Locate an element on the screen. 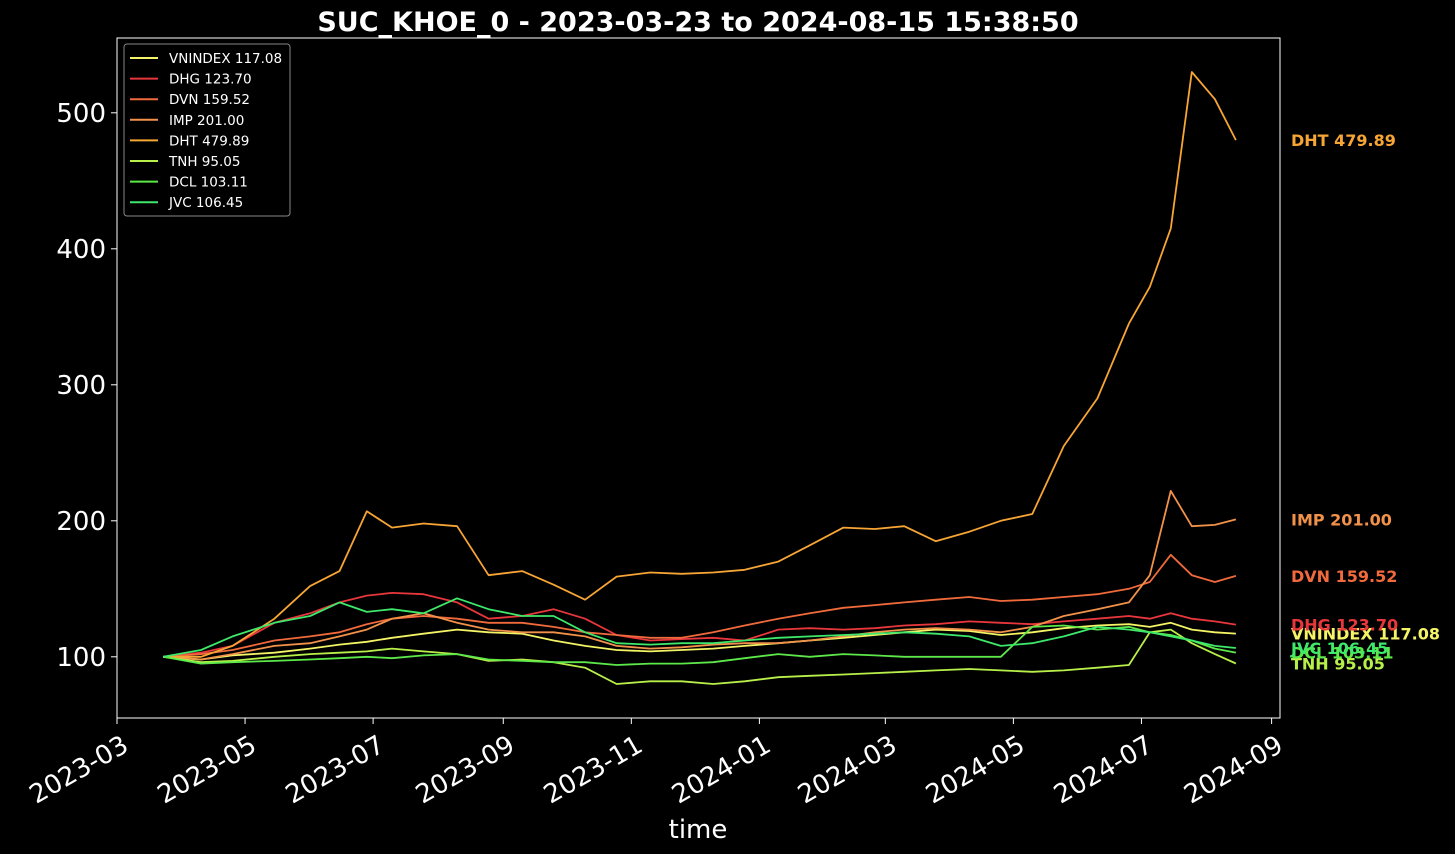 This screenshot has width=1455, height=854. legend-entry: VNINDEX 117.08 is located at coordinates (225, 59).